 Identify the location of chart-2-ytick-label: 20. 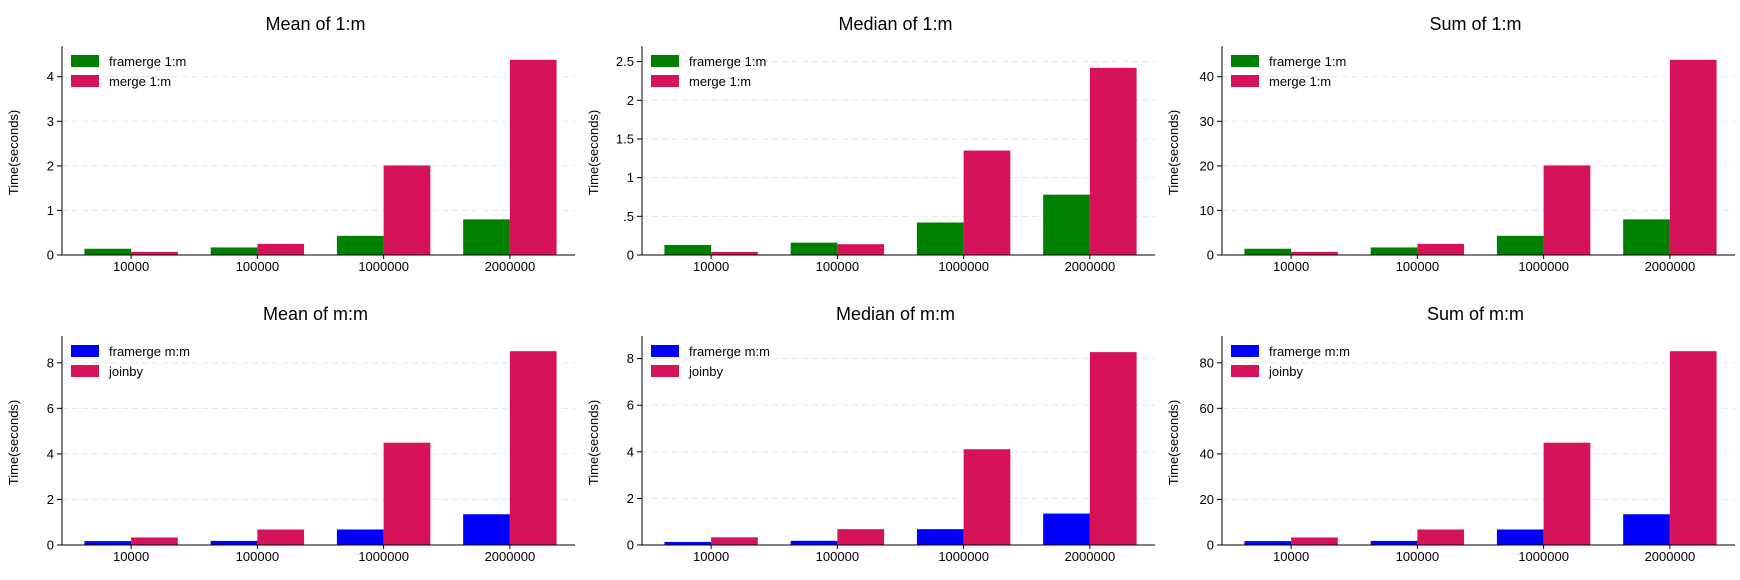
(1207, 165).